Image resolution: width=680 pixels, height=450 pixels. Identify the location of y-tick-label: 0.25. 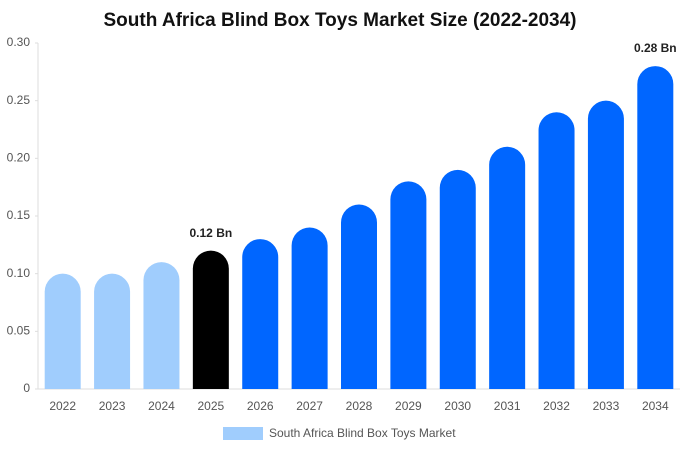
(19, 100).